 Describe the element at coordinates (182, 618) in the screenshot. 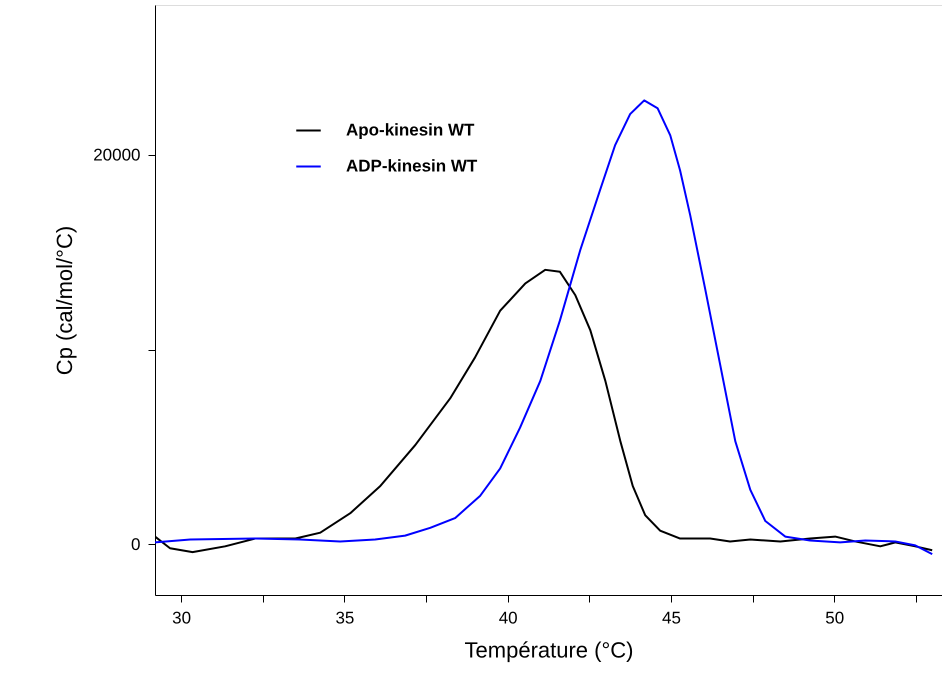

I see `x-tick-label: 30` at that location.